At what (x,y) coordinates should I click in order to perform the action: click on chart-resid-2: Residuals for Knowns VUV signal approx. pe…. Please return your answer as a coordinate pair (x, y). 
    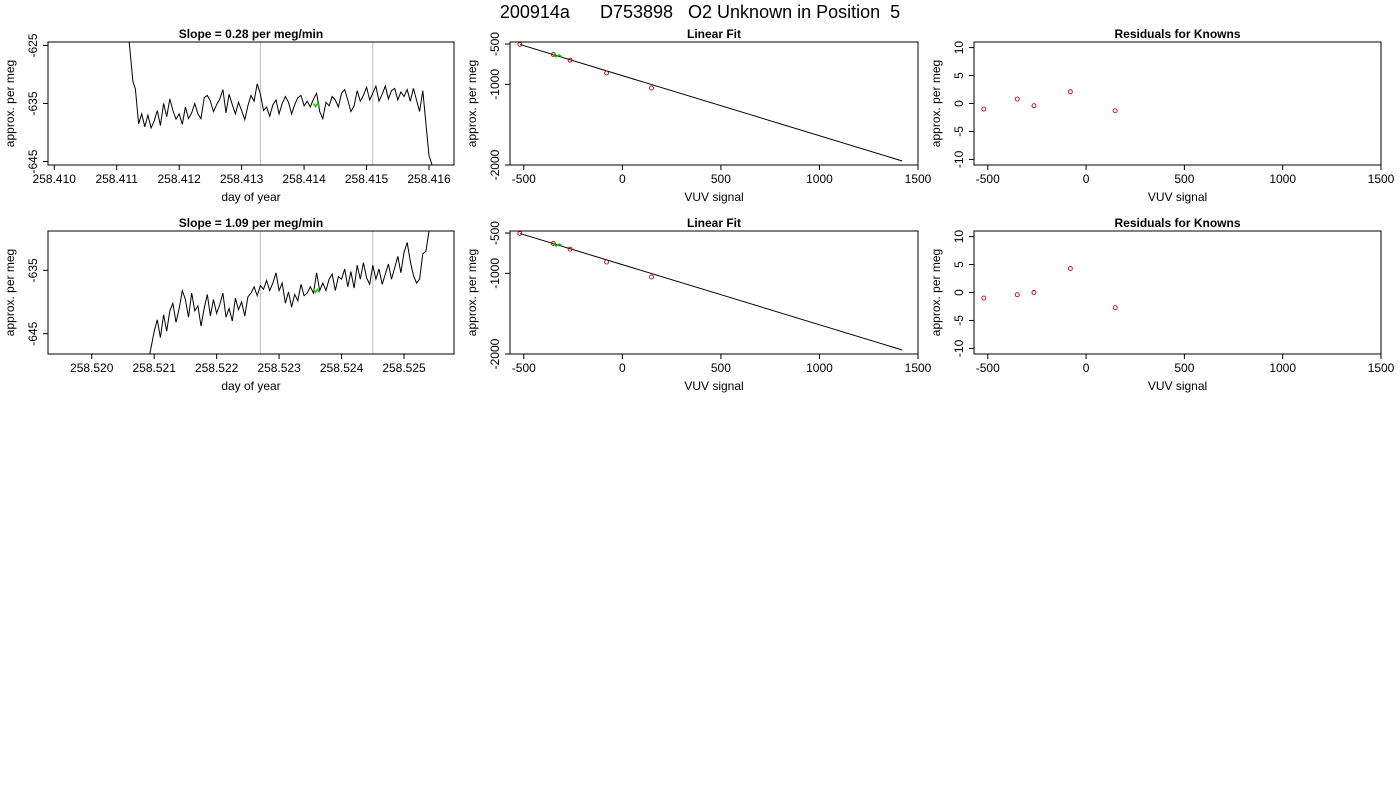
    Looking at the image, I should click on (1162, 304).